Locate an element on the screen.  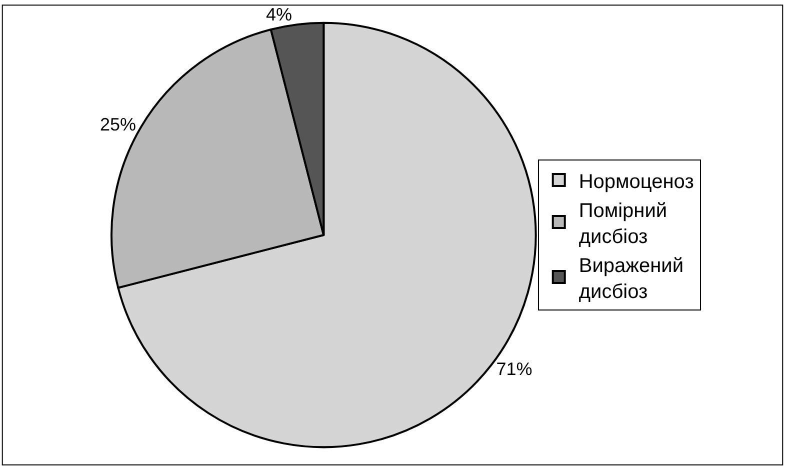
data-label: 71% is located at coordinates (514, 368).